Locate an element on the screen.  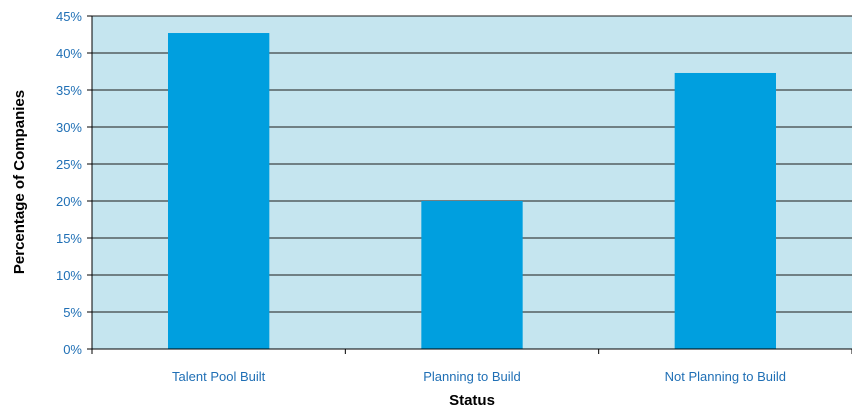
x-tick-label: Planning to Build is located at coordinates (472, 376).